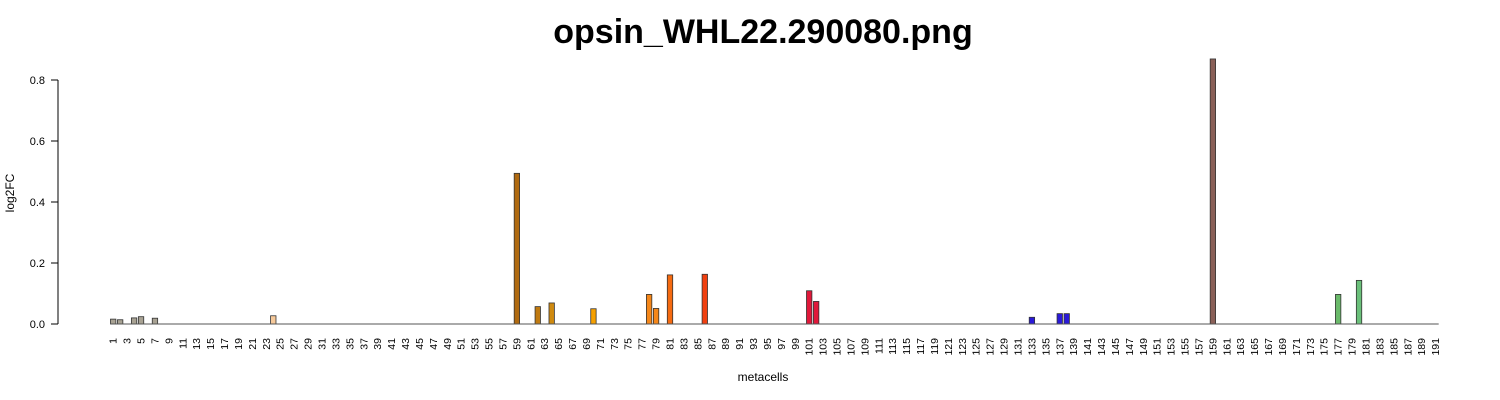  Describe the element at coordinates (1144, 347) in the screenshot. I see `x-tick-label: 149` at that location.